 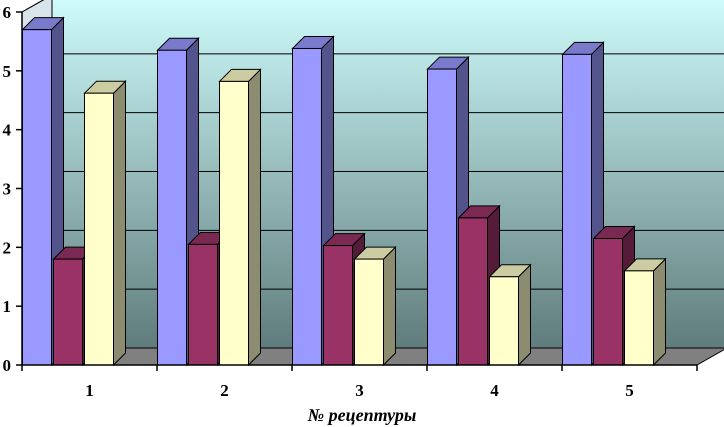 I want to click on y-tick-label: 2, so click(x=7, y=247).